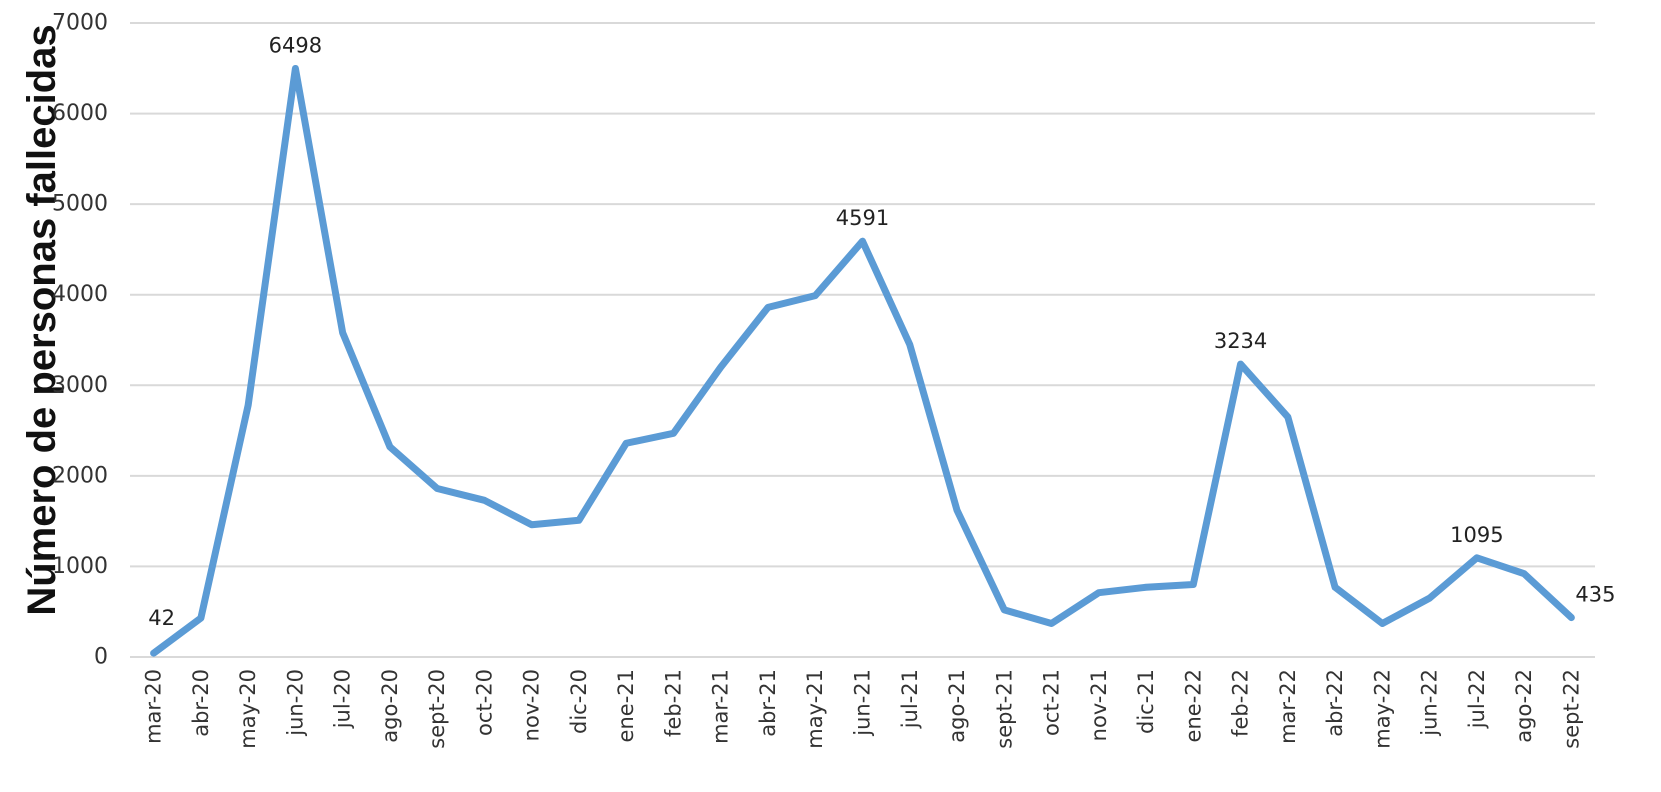 The image size is (1661, 792). What do you see at coordinates (1477, 699) in the screenshot?
I see `x-tick-label: jul-22` at bounding box center [1477, 699].